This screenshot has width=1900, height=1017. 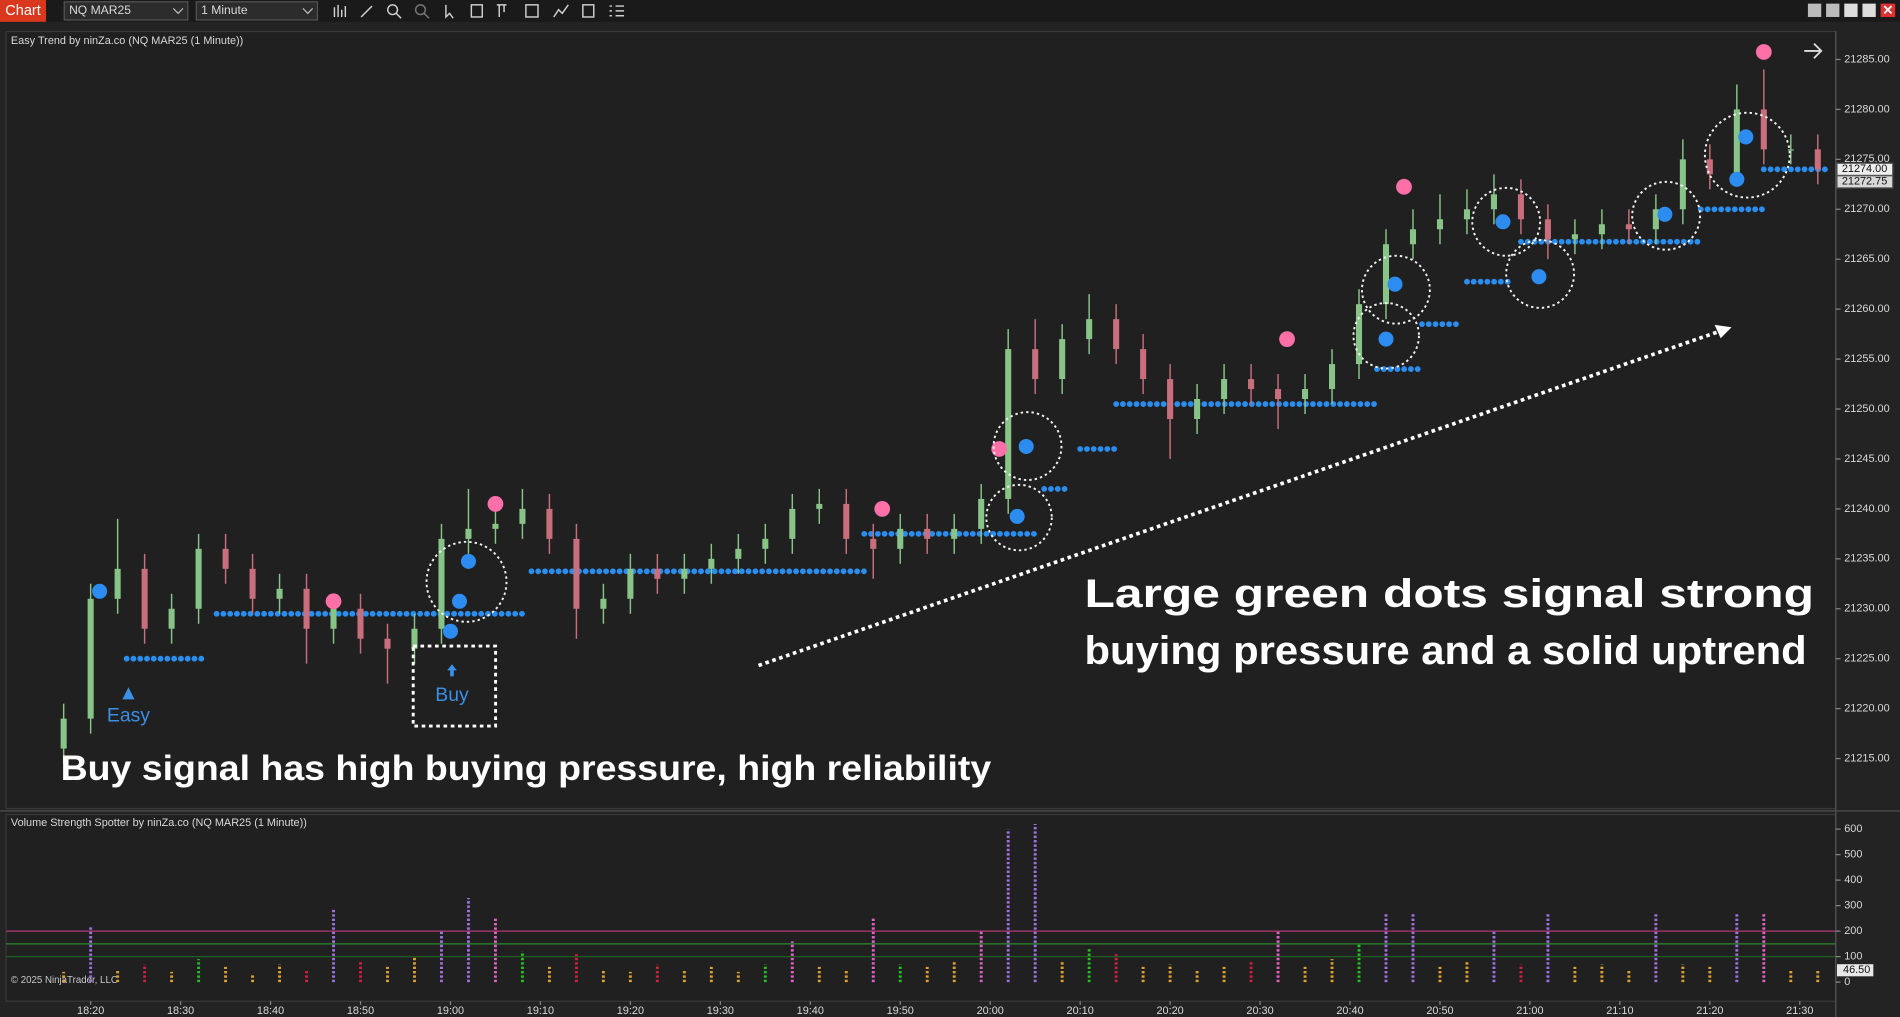 What do you see at coordinates (1799, 1011) in the screenshot?
I see `x-tick-label: 21:30` at bounding box center [1799, 1011].